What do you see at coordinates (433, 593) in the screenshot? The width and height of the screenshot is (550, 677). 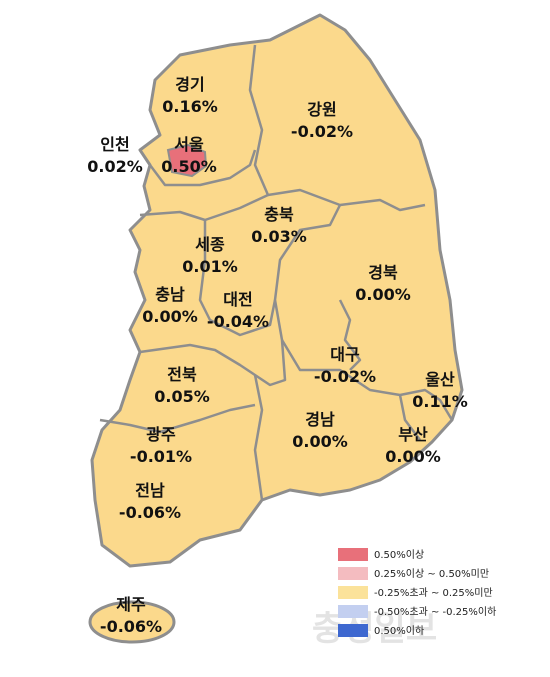 I see `legend-label: -0.25%초과 ~ 0.25%미만` at bounding box center [433, 593].